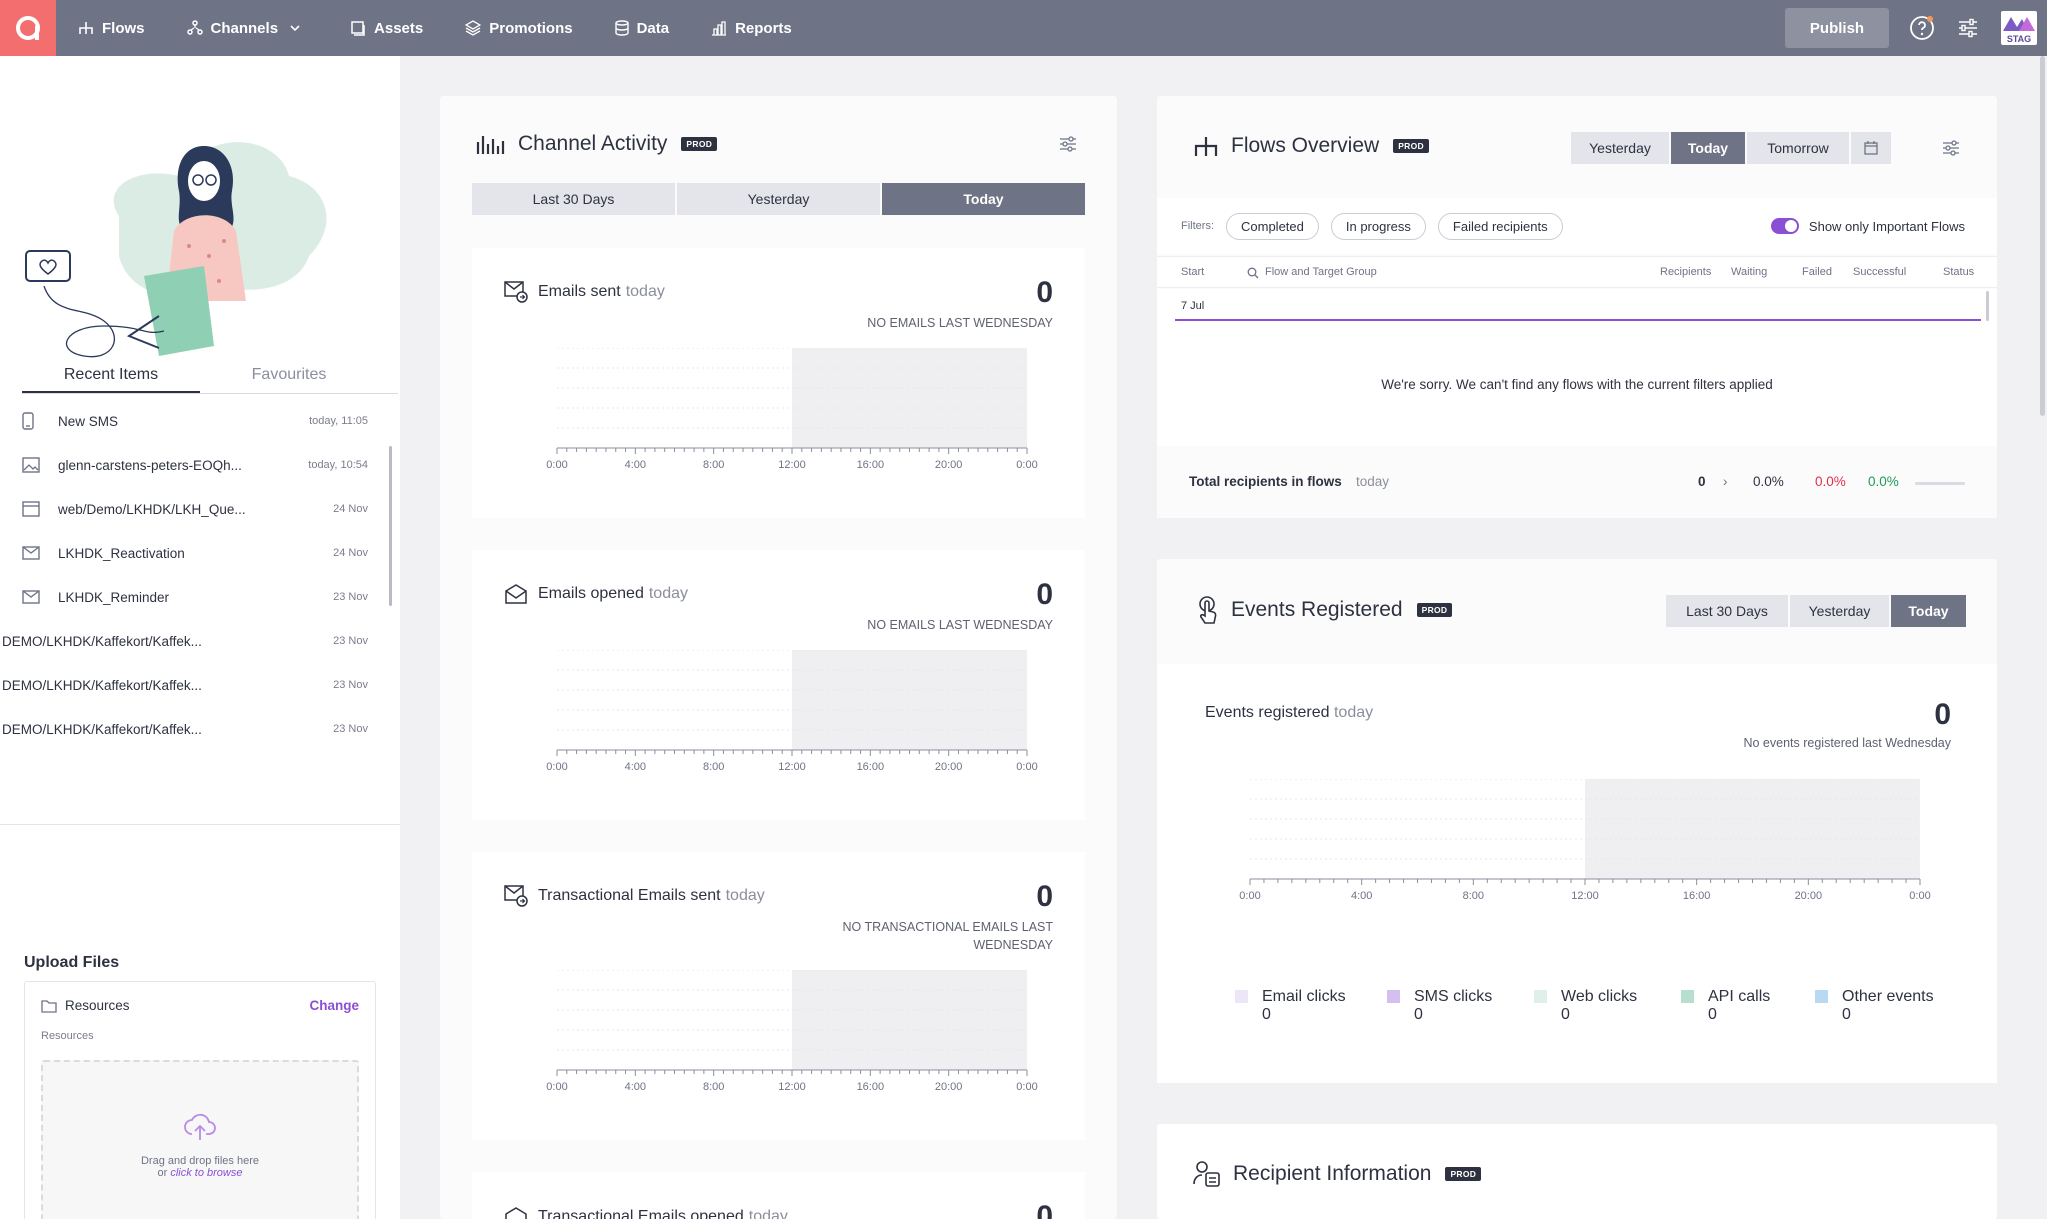 Image resolution: width=2047 pixels, height=1219 pixels. What do you see at coordinates (1290, 1006) in the screenshot?
I see `legend-email-clicks: Email clicks 0` at bounding box center [1290, 1006].